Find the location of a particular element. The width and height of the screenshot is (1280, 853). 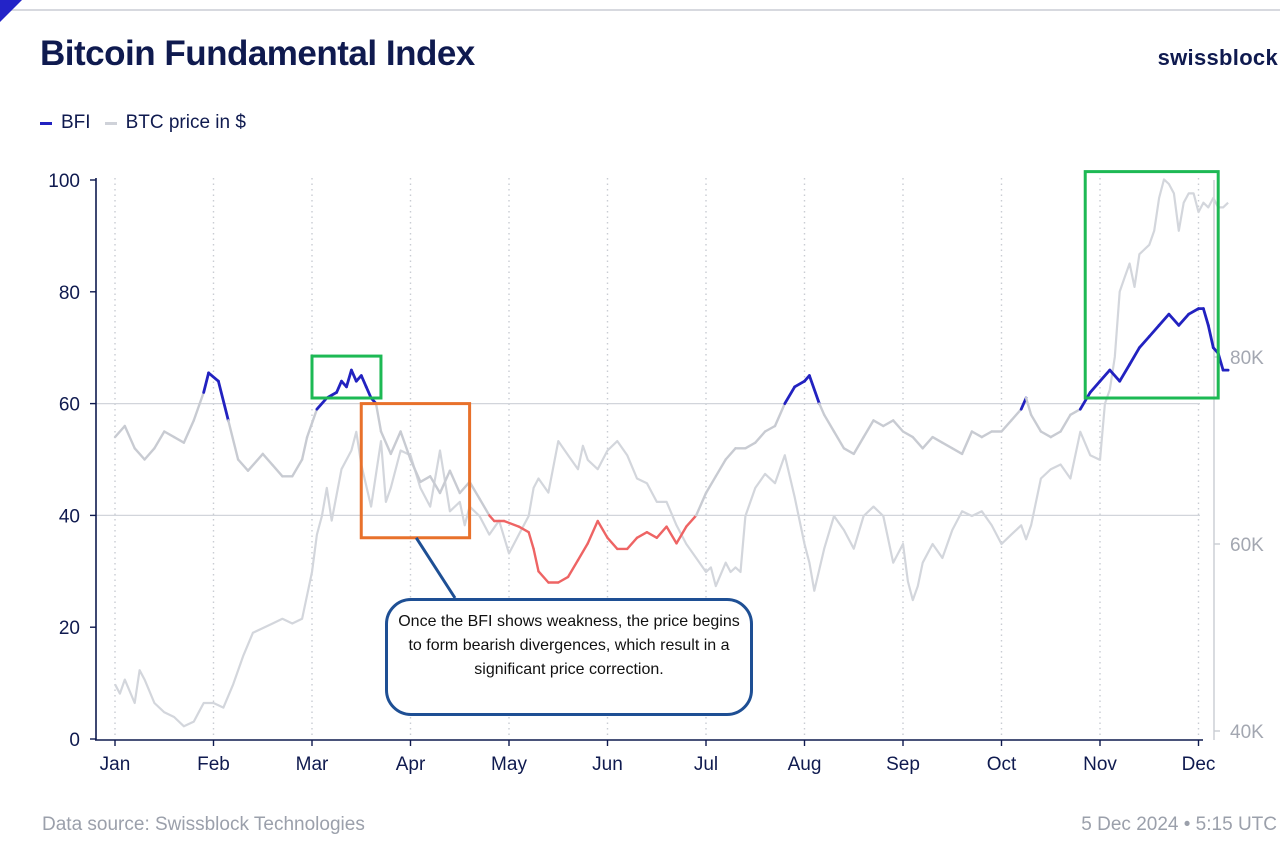

legend-swatch-price is located at coordinates (110, 123).